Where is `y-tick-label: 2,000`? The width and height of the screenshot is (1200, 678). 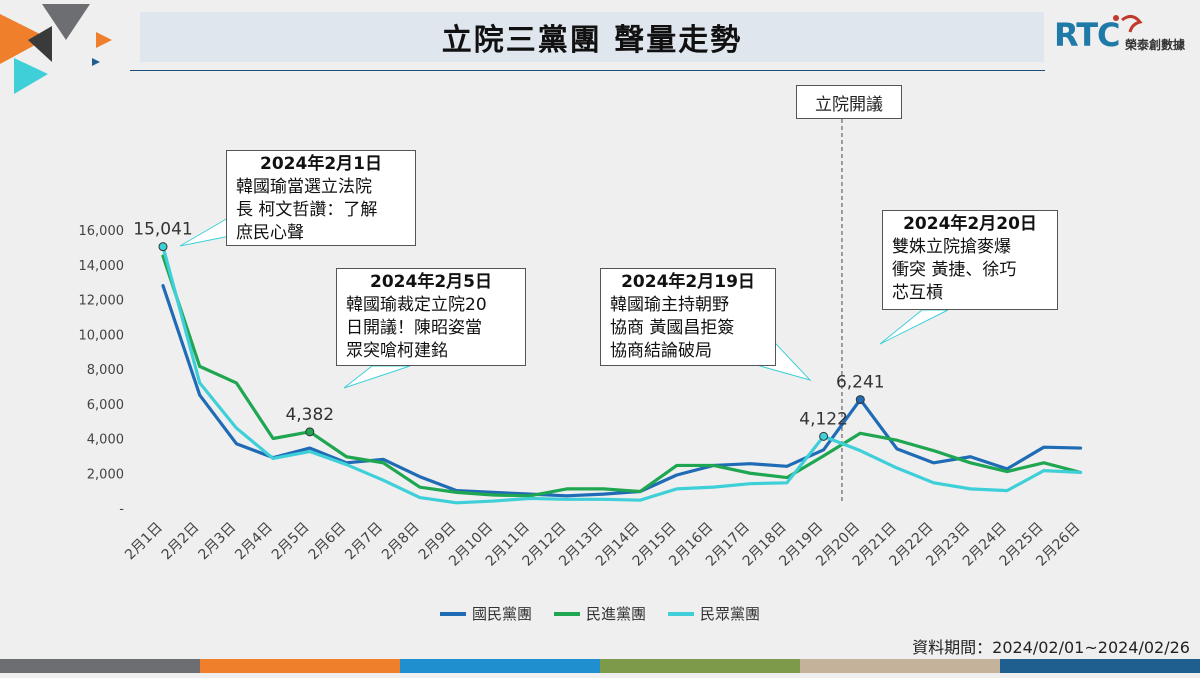 y-tick-label: 2,000 is located at coordinates (105, 474).